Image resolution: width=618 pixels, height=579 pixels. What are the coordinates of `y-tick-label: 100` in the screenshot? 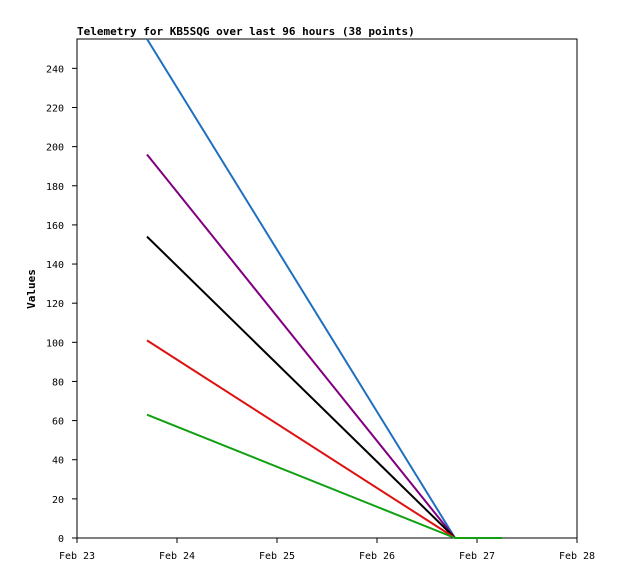 It's located at (55, 343).